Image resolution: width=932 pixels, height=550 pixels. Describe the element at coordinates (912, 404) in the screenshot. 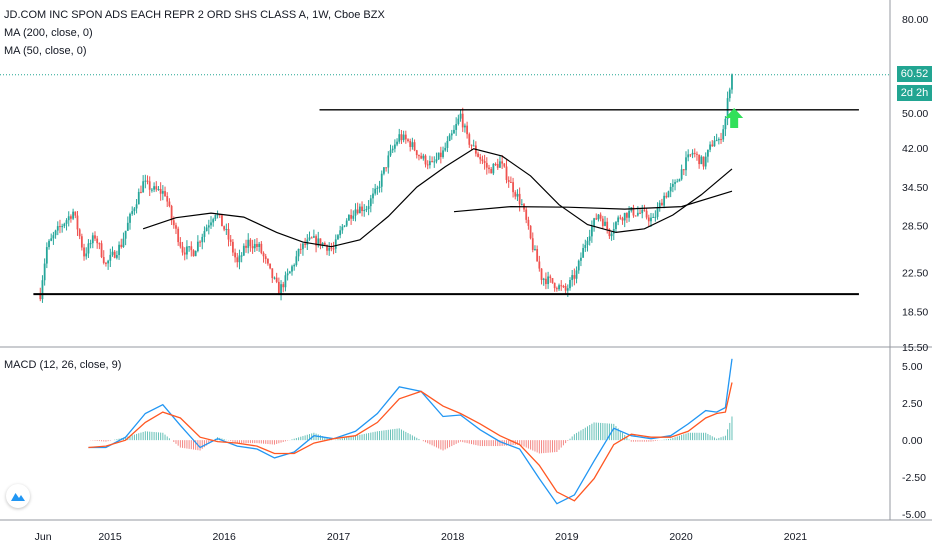

I see `macd-tick-label: 2.50` at that location.